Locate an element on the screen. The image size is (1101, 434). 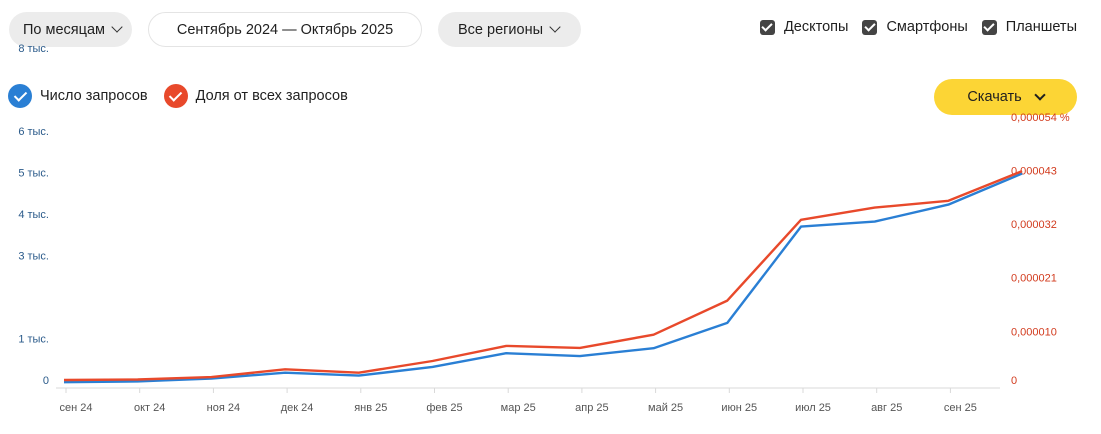
device-tablet-checkbox: Планшеты is located at coordinates (1029, 27).